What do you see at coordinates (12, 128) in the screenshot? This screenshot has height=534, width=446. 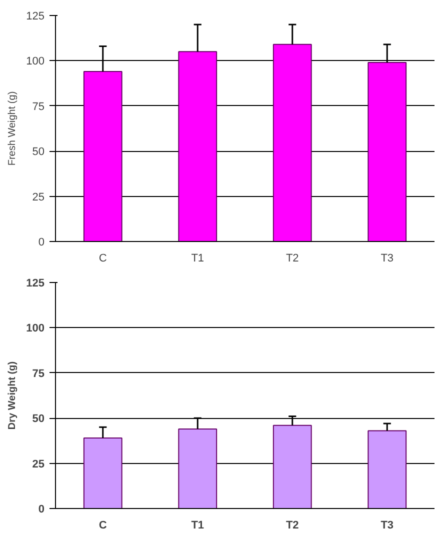 I see `y-axis-title: Fresh Weight (g)` at bounding box center [12, 128].